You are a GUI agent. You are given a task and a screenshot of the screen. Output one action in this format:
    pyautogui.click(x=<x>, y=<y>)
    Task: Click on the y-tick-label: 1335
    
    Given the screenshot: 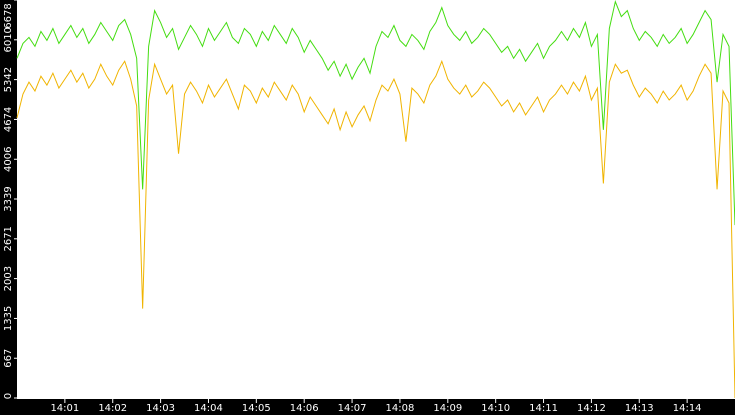 What is the action you would take?
    pyautogui.click(x=8, y=318)
    